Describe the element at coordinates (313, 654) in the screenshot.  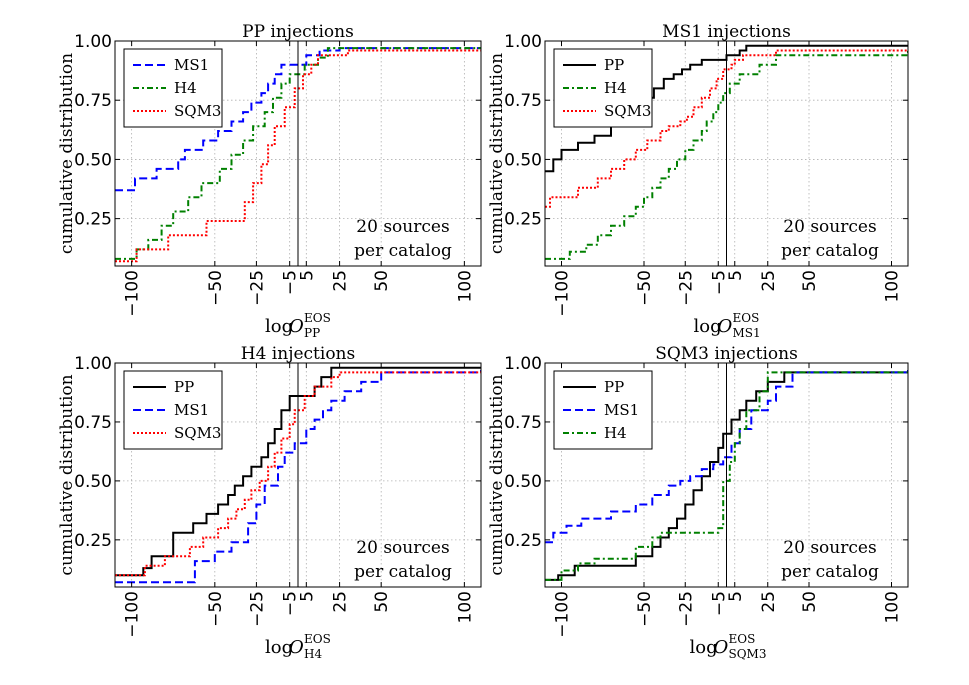
I see `x-label-subscript: H4` at that location.